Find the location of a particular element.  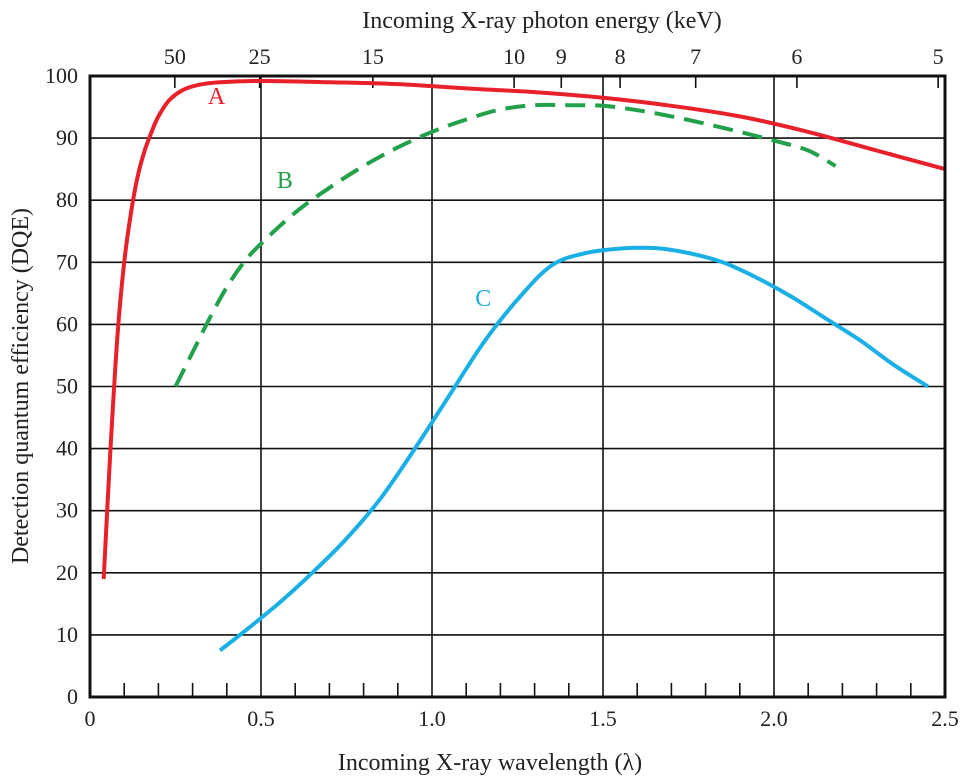

y-tick-label: 80 is located at coordinates (67, 199).